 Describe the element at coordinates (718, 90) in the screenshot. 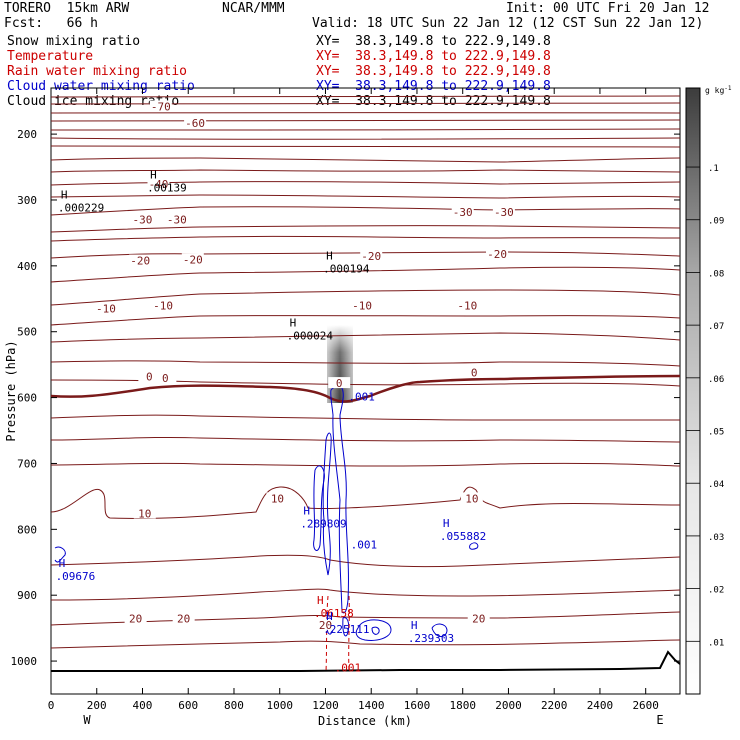

I see `svg-text: g kg-1` at that location.